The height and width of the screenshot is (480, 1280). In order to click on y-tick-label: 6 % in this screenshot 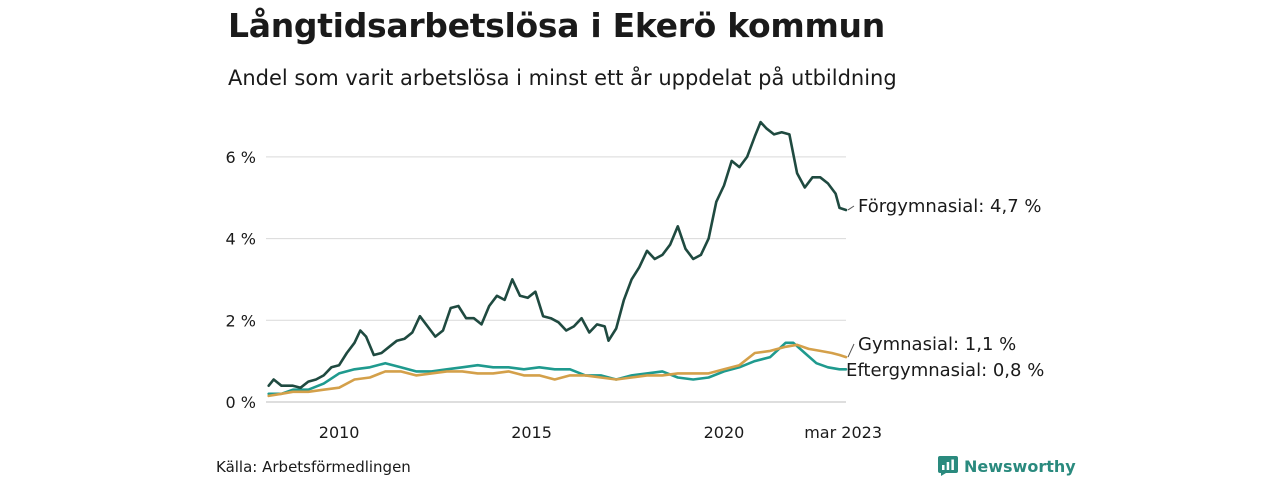, I will do `click(241, 157)`.